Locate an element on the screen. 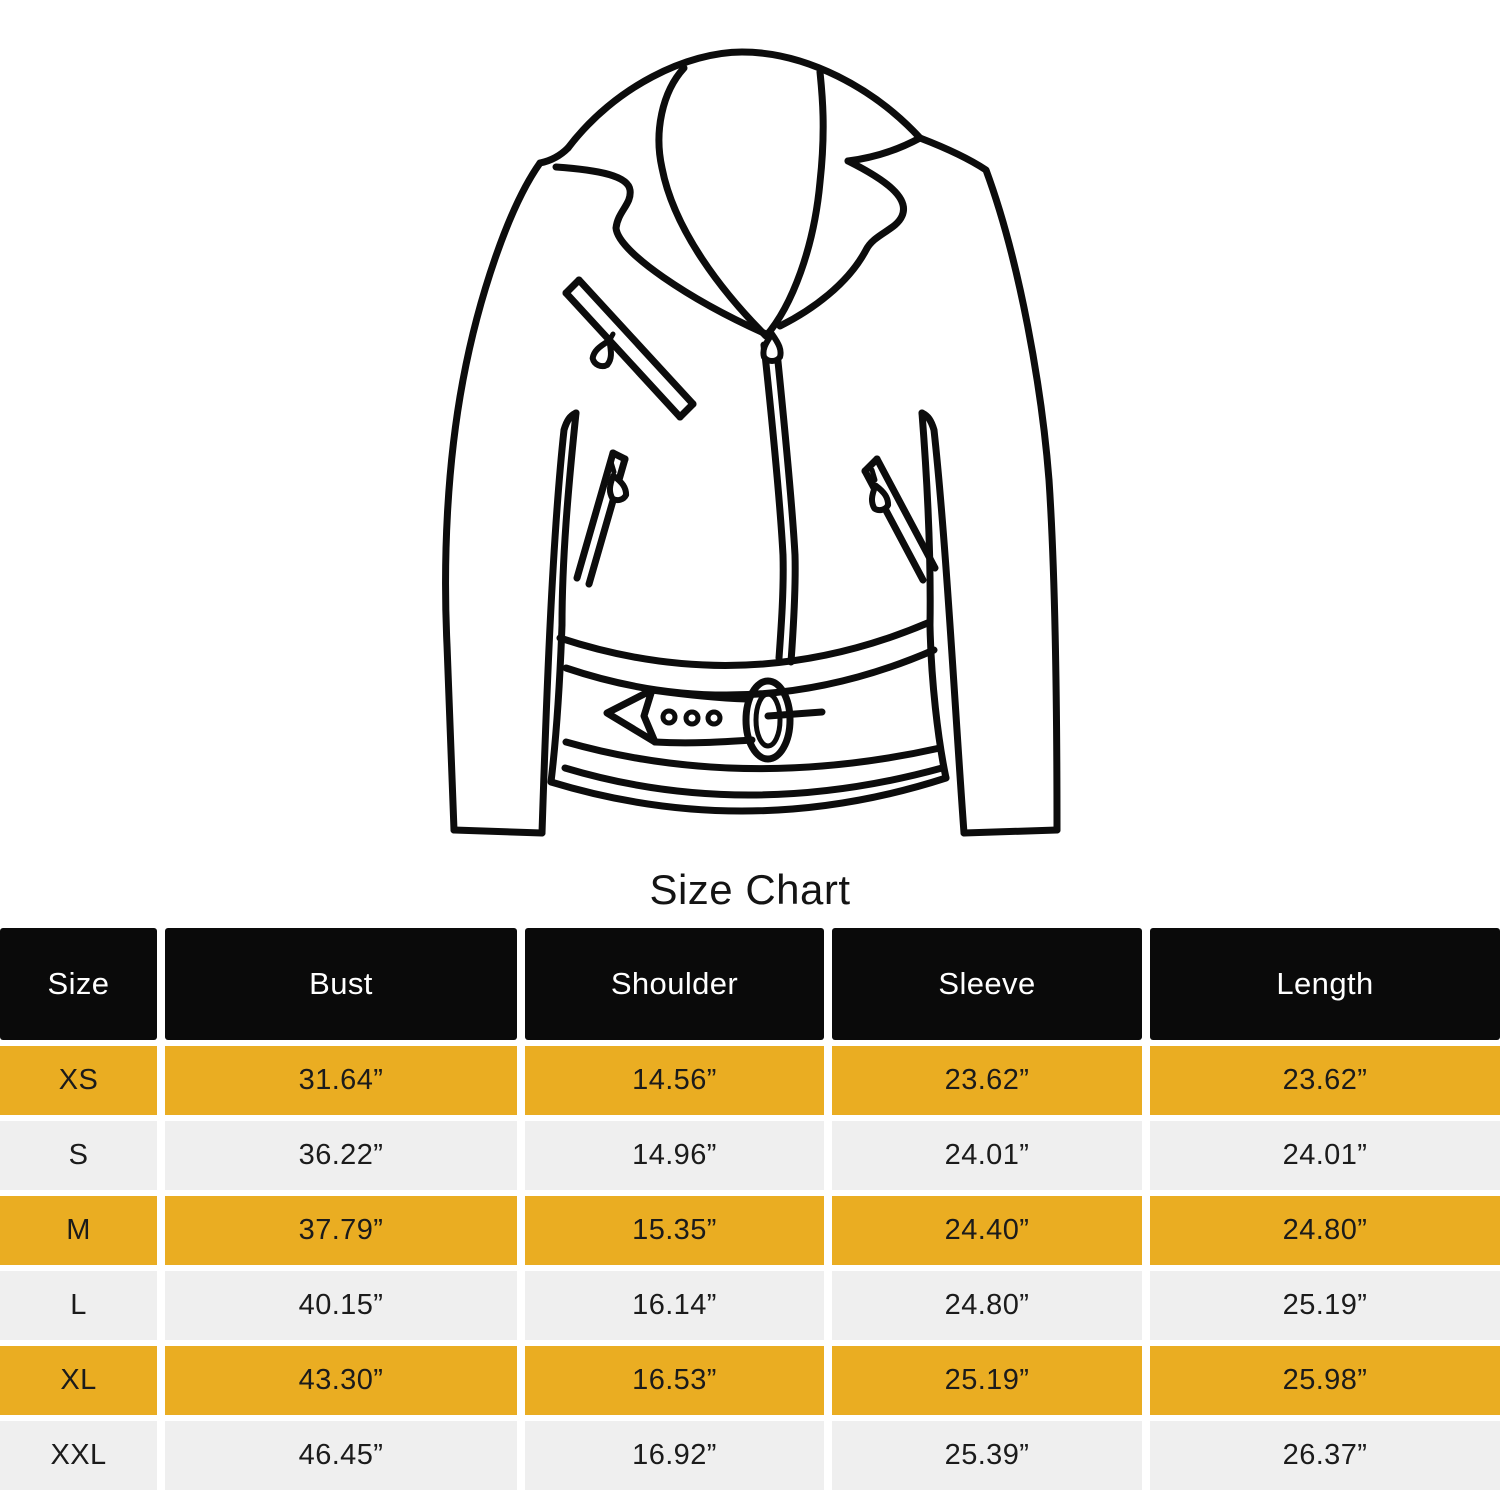 The image size is (1500, 1500). column-header-length: Length is located at coordinates (1325, 984).